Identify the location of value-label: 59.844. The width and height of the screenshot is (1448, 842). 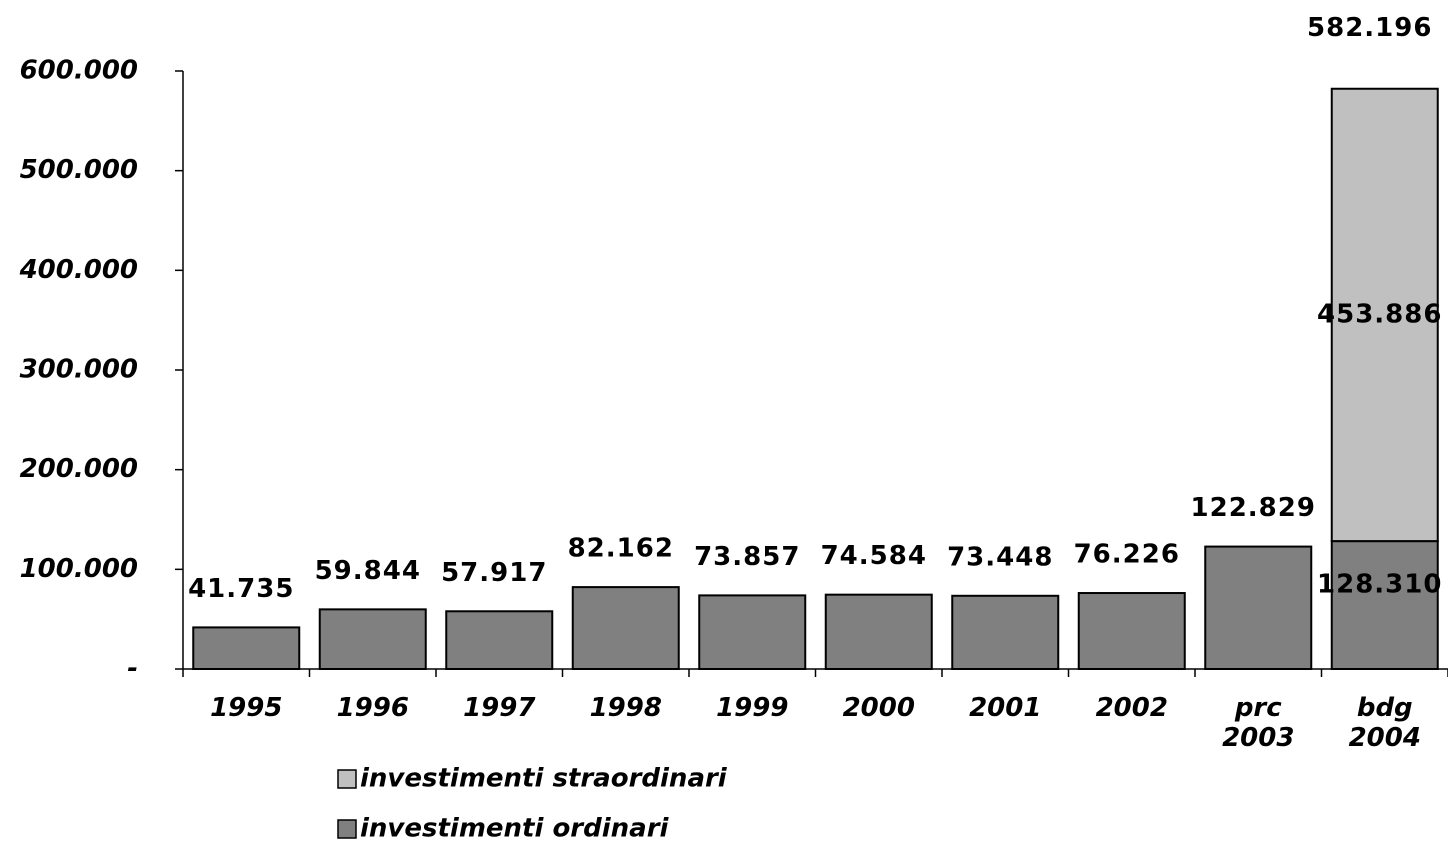
(368, 571).